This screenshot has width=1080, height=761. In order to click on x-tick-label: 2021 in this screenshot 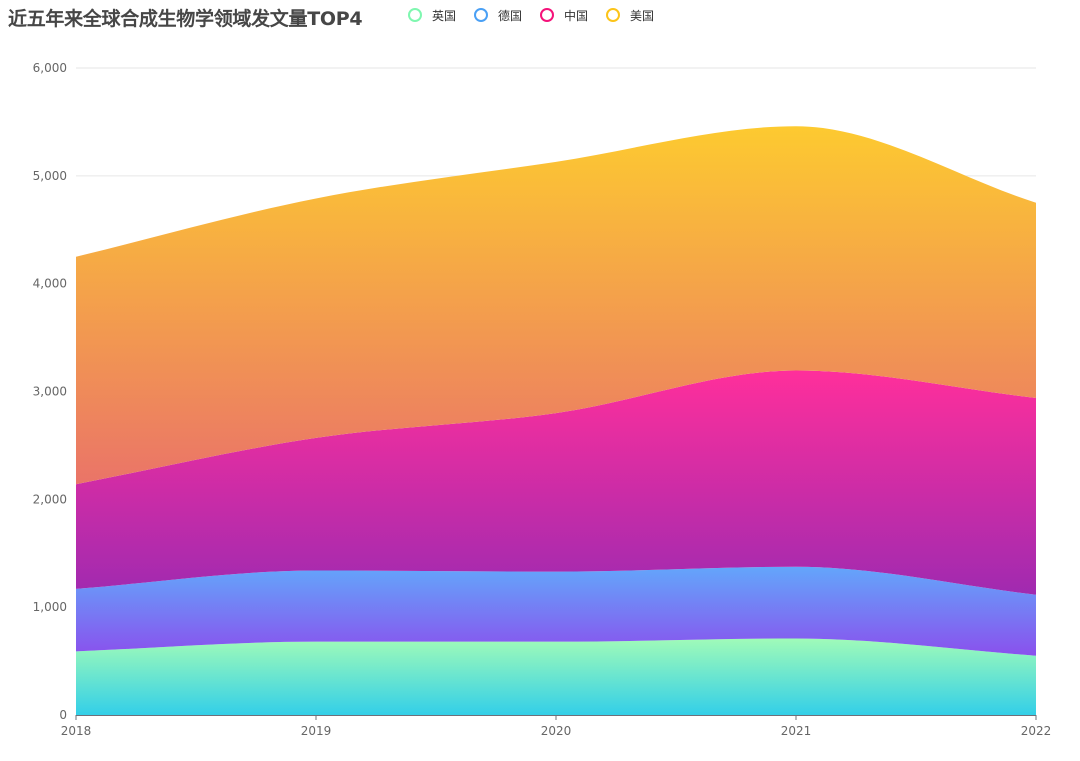, I will do `click(796, 731)`.